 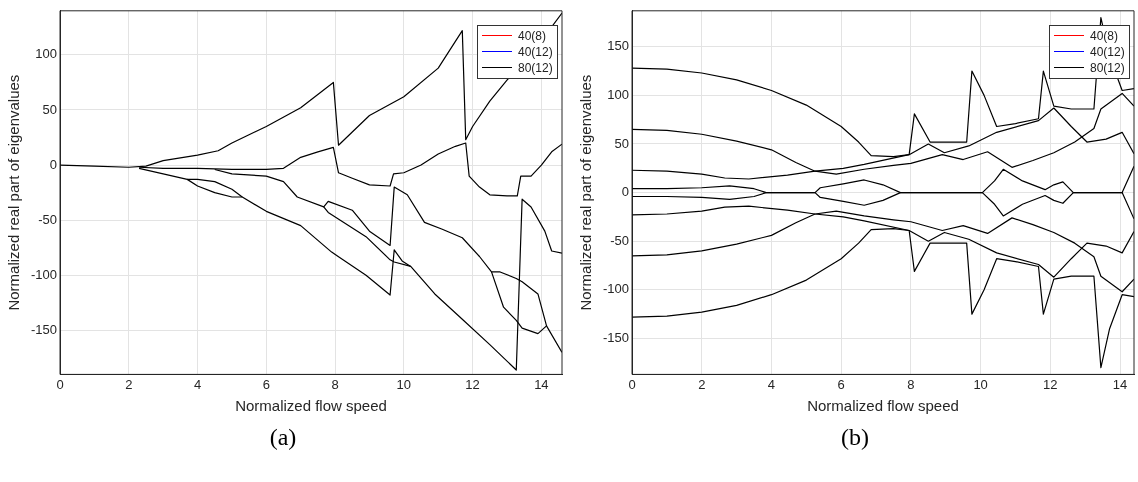 I want to click on y-tick-label: 150, so click(x=618, y=46).